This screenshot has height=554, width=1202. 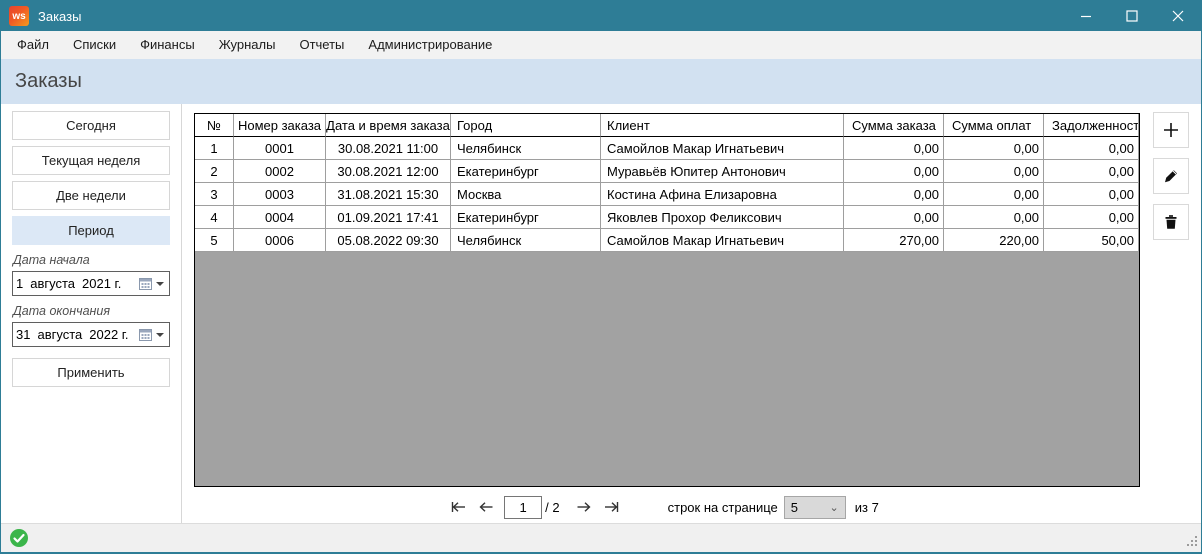 What do you see at coordinates (894, 125) in the screenshot?
I see `column-header: Сумма заказа` at bounding box center [894, 125].